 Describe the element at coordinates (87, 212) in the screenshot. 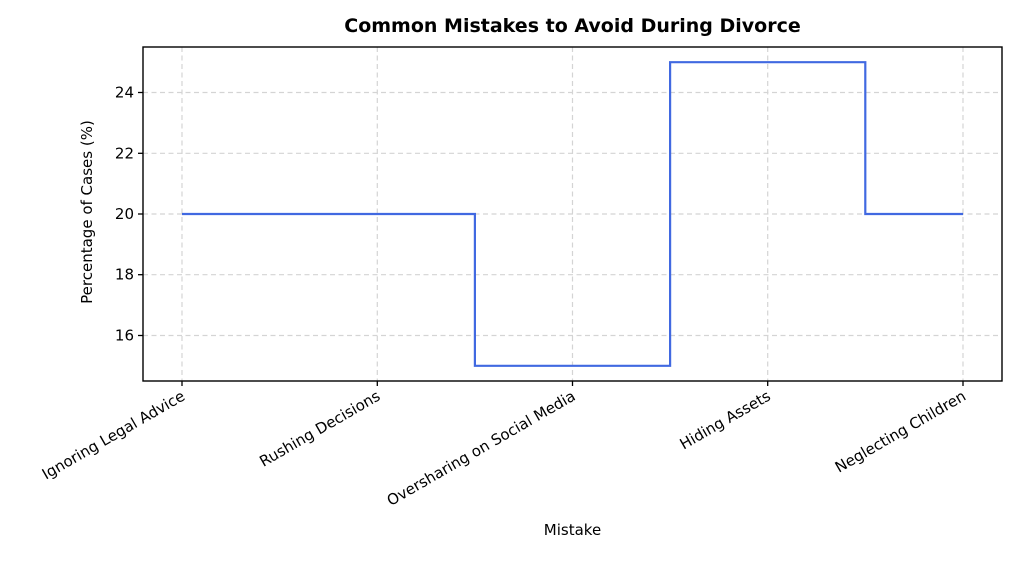

I see `y-axis-label-text: Percentage of Cases (%)` at that location.